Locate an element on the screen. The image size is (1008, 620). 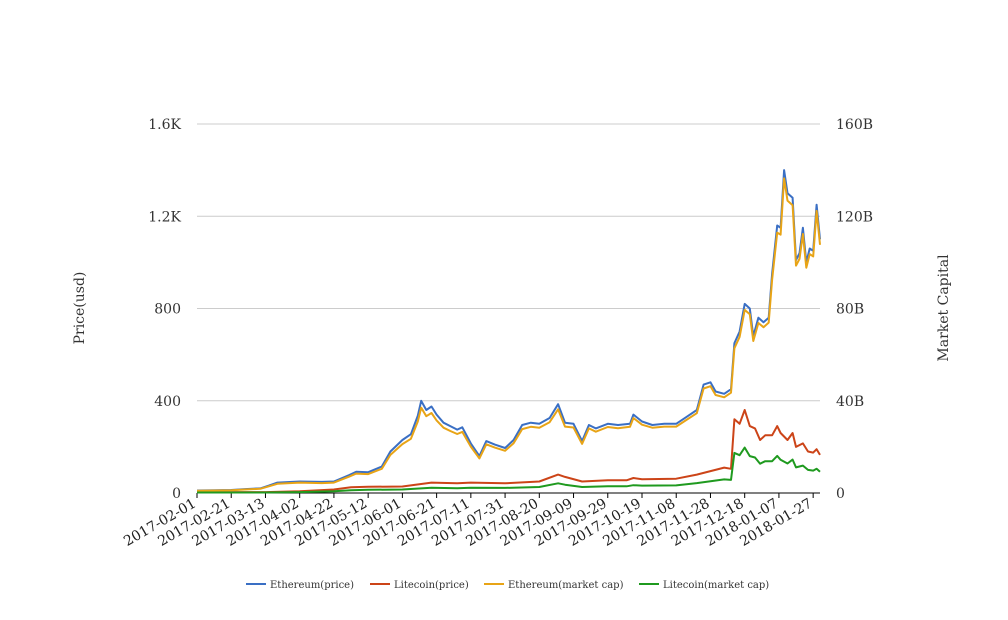
y-tick-label-left: 1.2K is located at coordinates (164, 217).